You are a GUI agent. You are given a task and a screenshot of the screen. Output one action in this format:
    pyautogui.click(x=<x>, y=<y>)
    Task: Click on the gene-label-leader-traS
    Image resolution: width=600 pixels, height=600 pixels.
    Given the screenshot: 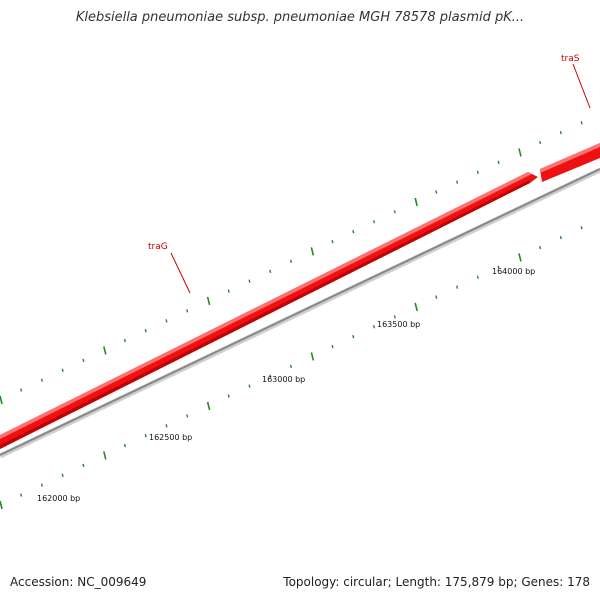 What is the action you would take?
    pyautogui.click(x=581, y=86)
    